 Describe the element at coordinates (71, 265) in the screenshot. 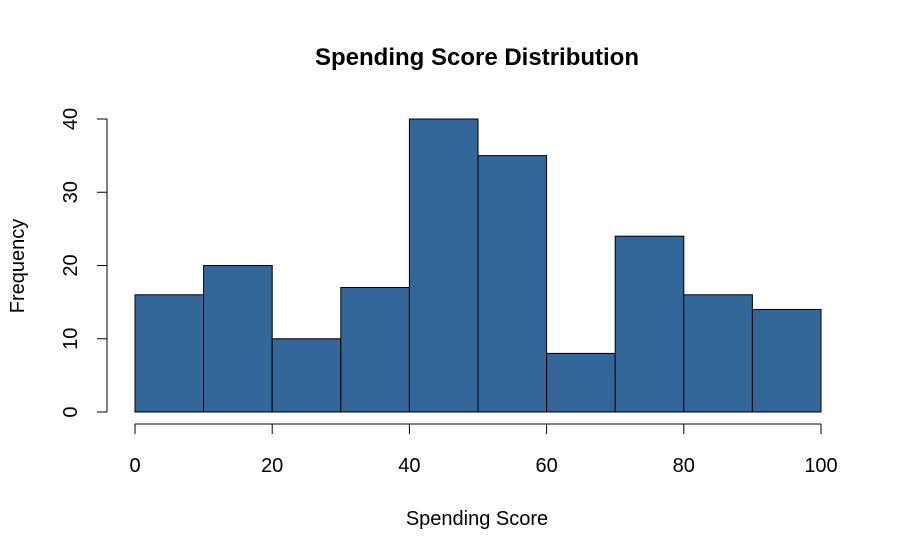

I see `y-tick-label: 20` at that location.